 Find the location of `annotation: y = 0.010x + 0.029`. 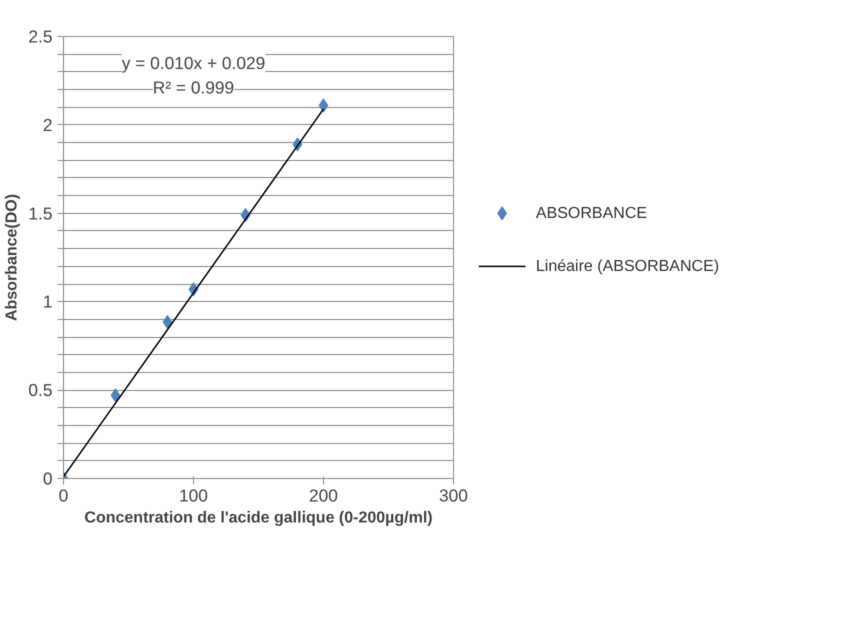

annotation: y = 0.010x + 0.029 is located at coordinates (194, 63).